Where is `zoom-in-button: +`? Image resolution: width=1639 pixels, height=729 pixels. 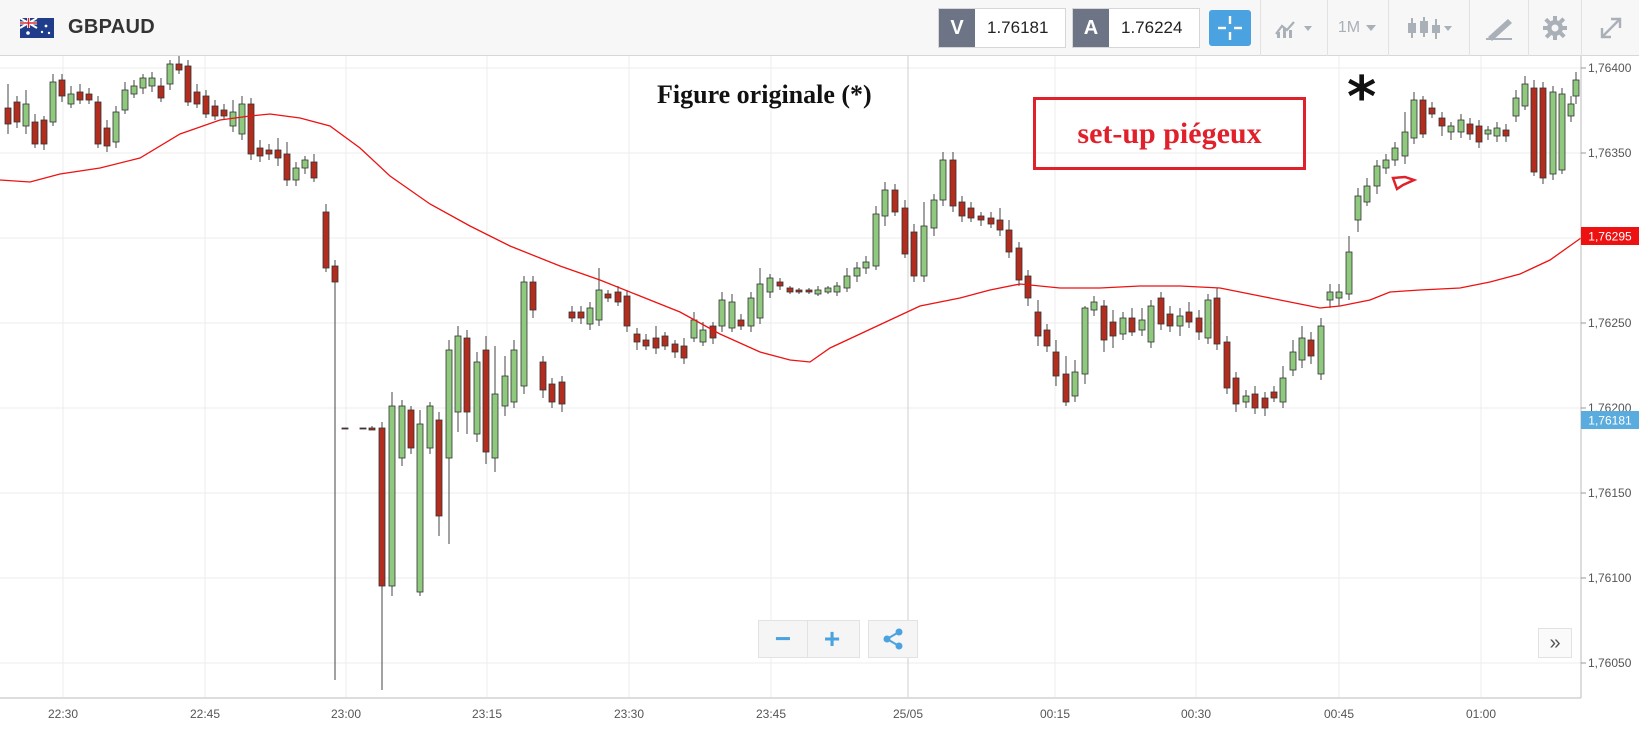
zoom-in-button: + is located at coordinates (832, 638).